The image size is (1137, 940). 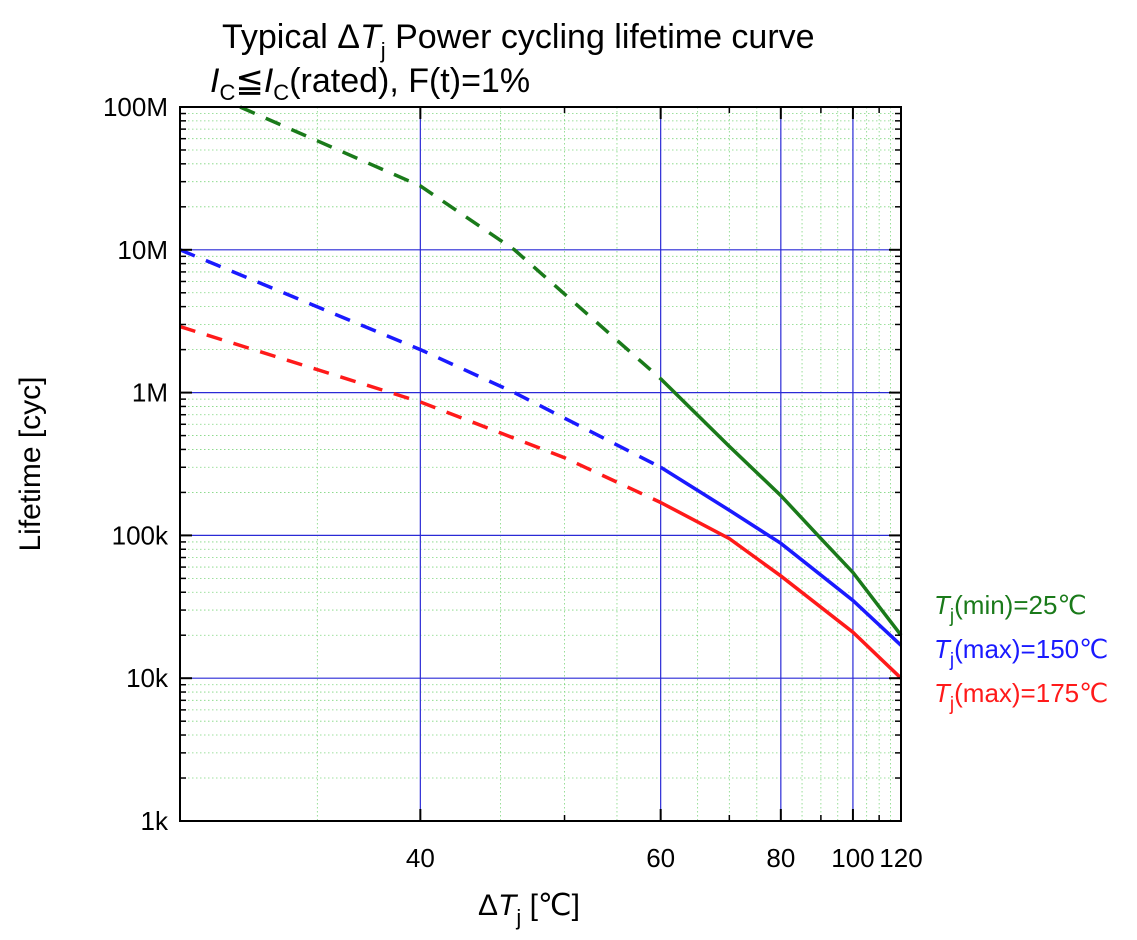 I want to click on series-0-solid-line, so click(x=781, y=507).